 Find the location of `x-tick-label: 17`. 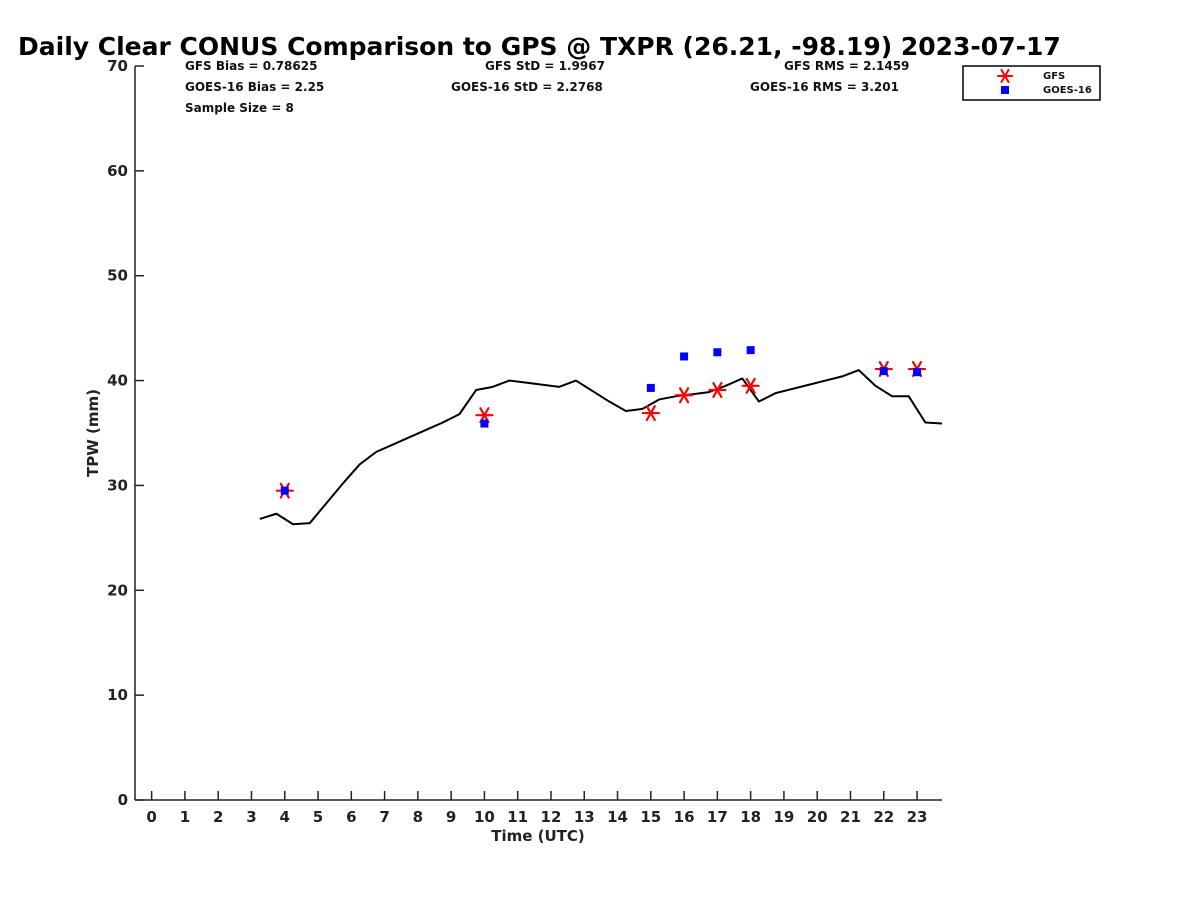

x-tick-label: 17 is located at coordinates (717, 817).